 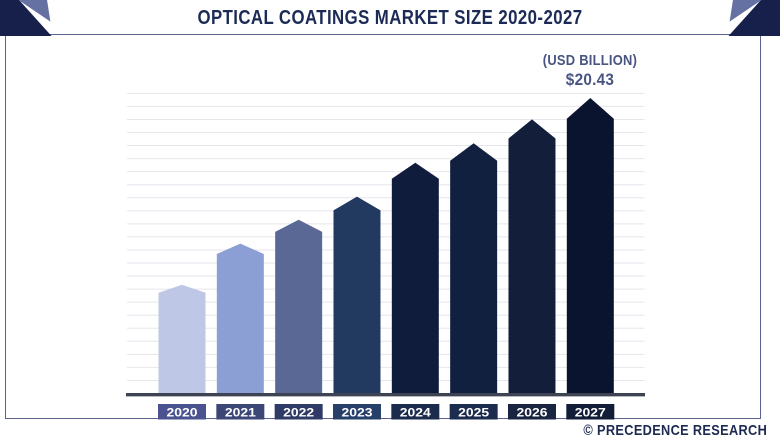 What do you see at coordinates (182, 338) in the screenshot?
I see `bar-2020` at bounding box center [182, 338].